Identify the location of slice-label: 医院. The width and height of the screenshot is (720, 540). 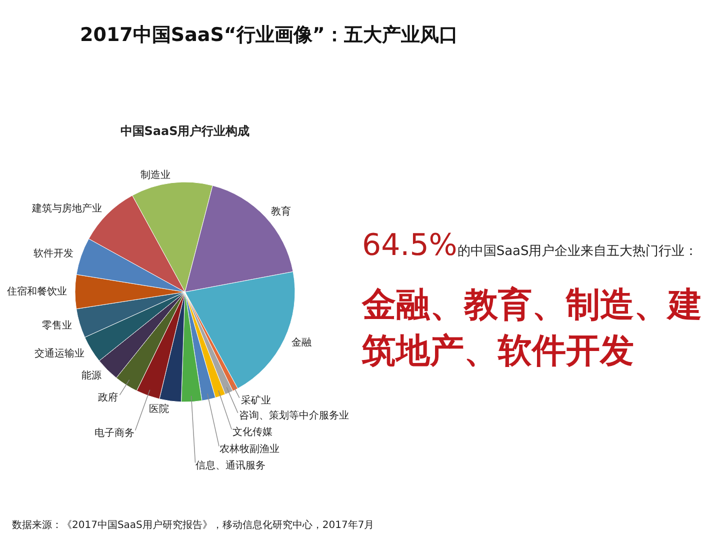
(159, 408).